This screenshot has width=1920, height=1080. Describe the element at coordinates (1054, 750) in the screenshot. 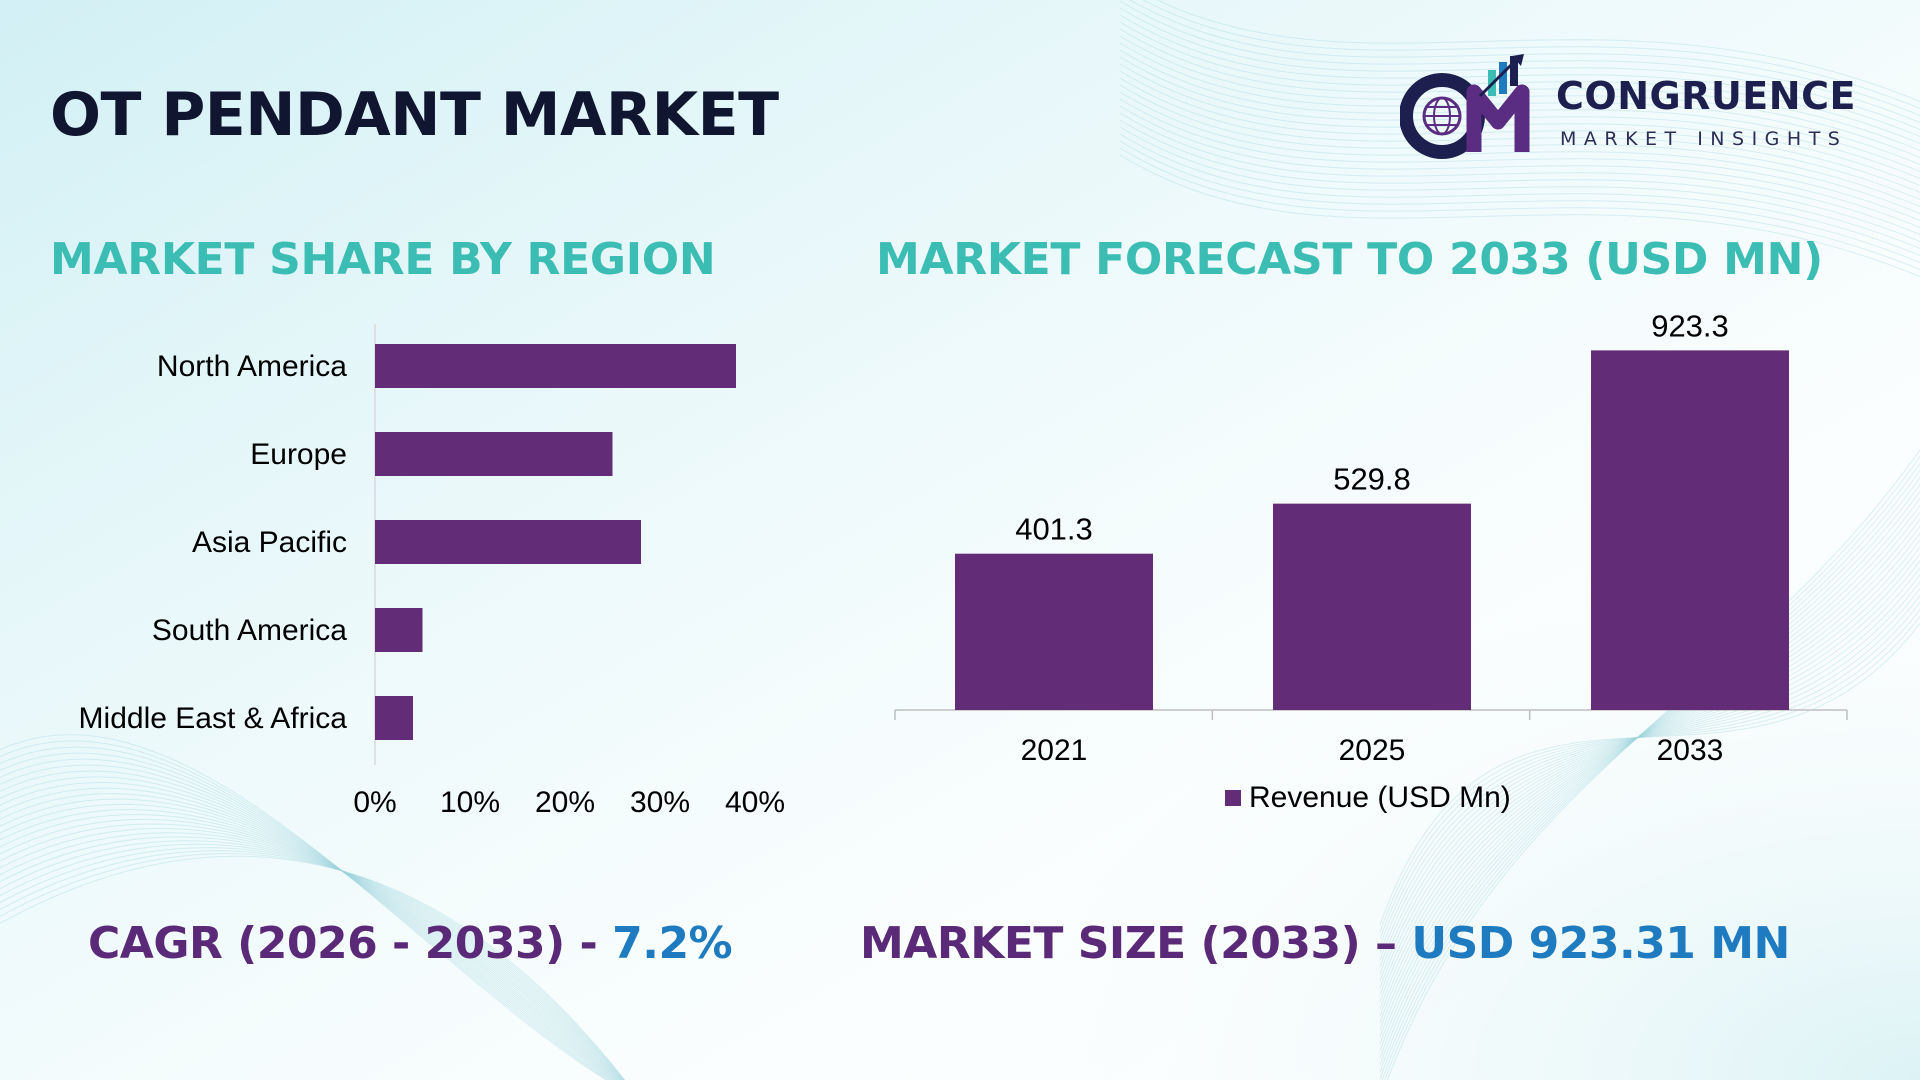

I see `year-label: 2021` at that location.